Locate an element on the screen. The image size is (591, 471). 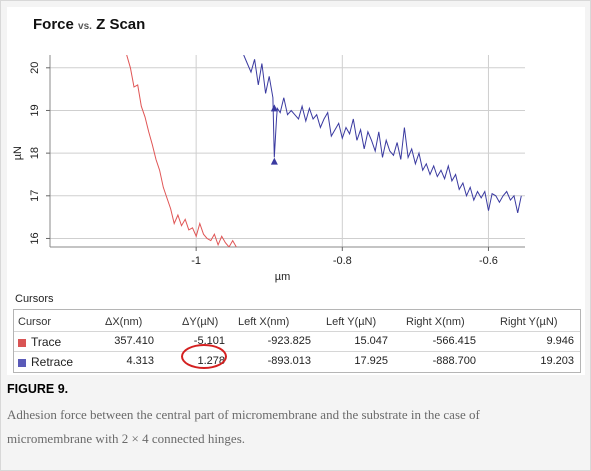
x-axis-label: µm is located at coordinates (283, 277).